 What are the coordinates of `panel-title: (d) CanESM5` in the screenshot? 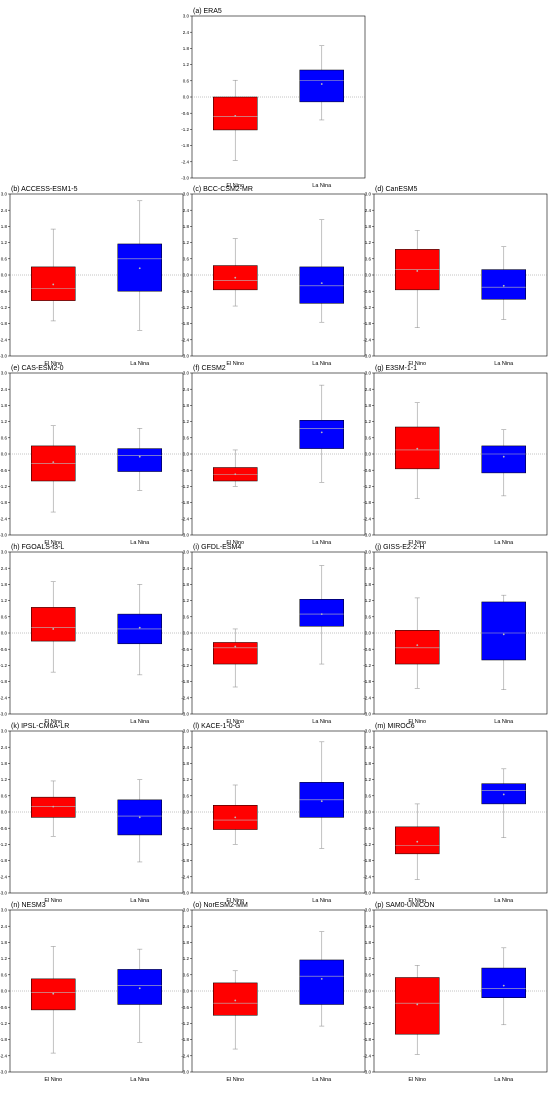 It's located at (396, 189).